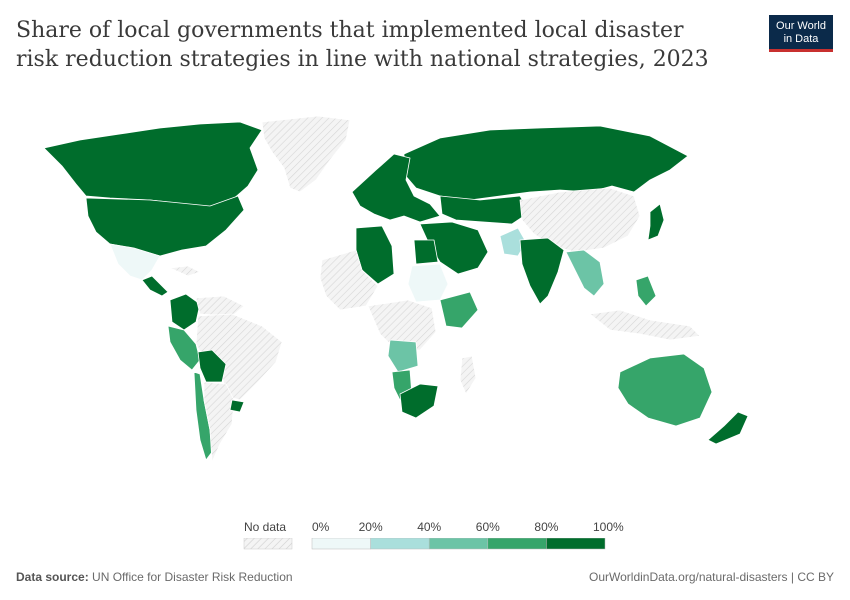 Image resolution: width=850 pixels, height=600 pixels. Describe the element at coordinates (728, 428) in the screenshot. I see `region-new-zealand` at that location.